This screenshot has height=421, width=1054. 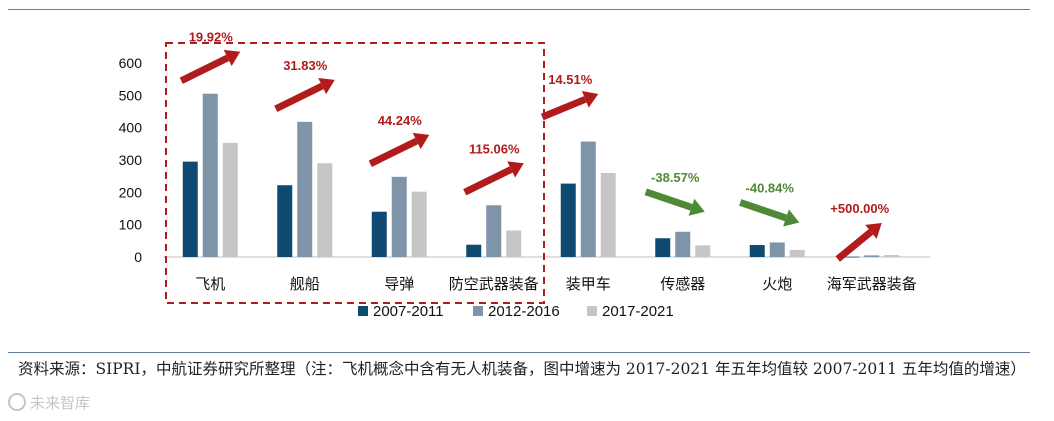 I want to click on bar-2007-2011-传感器, so click(x=663, y=247).